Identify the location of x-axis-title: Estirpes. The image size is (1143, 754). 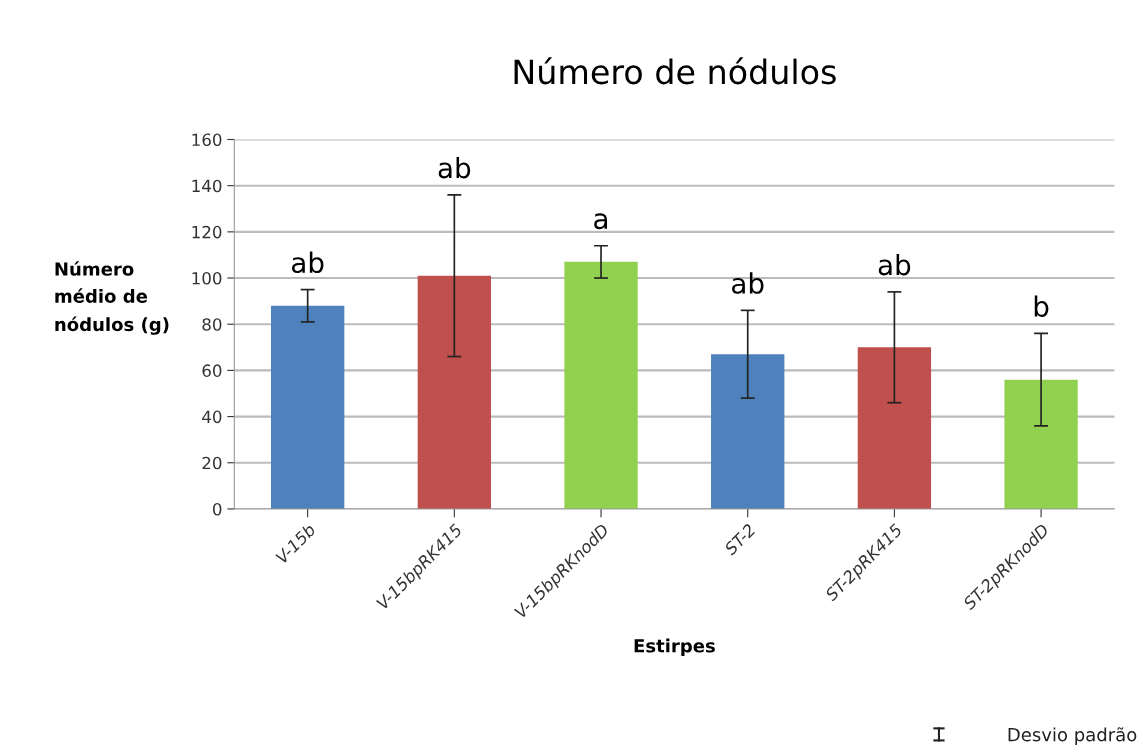
(674, 647).